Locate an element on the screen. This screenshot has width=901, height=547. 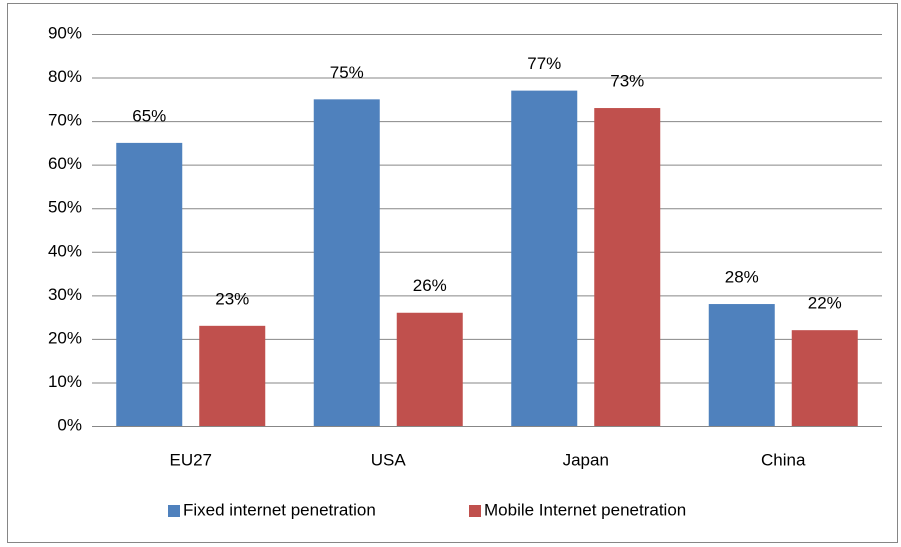
y-tick-label: 0% is located at coordinates (69, 424).